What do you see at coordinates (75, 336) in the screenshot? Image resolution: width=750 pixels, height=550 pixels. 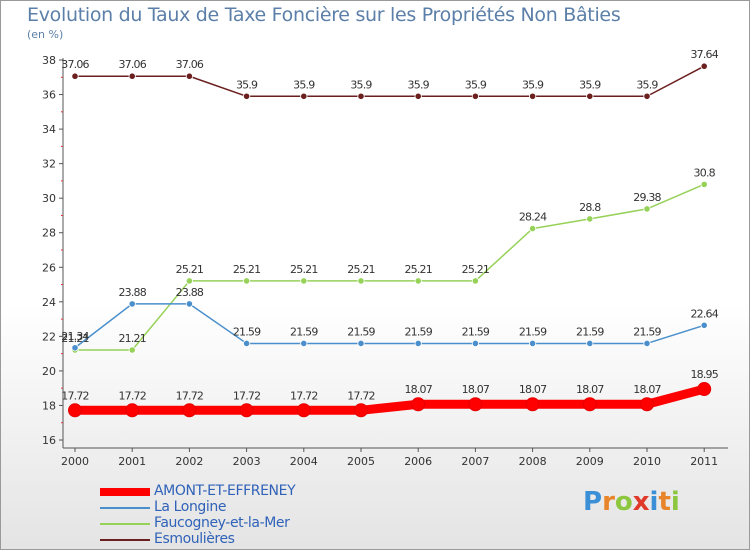 I see `data-label: 21.34` at bounding box center [75, 336].